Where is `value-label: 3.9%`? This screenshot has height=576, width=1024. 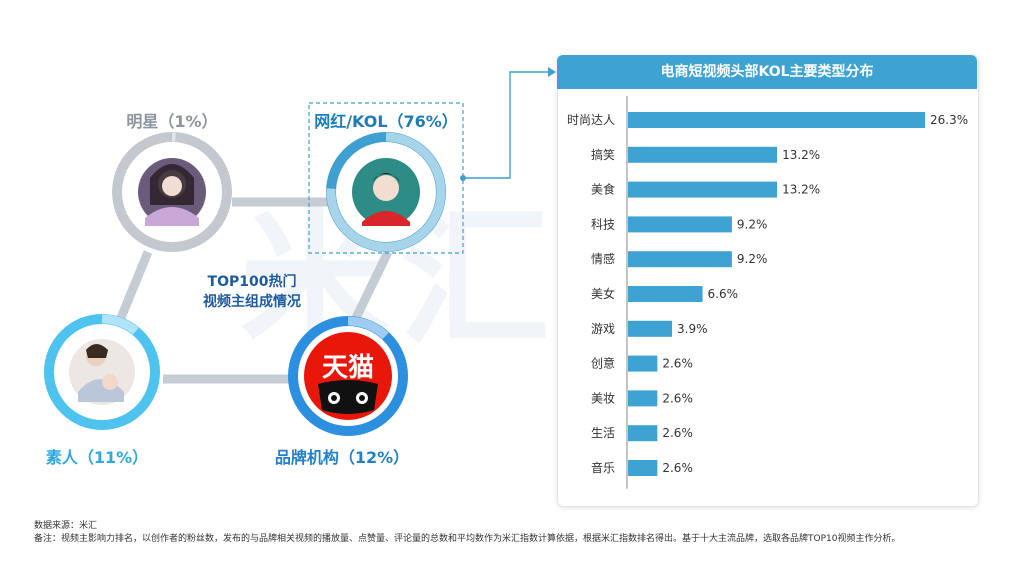 value-label: 3.9% is located at coordinates (692, 329).